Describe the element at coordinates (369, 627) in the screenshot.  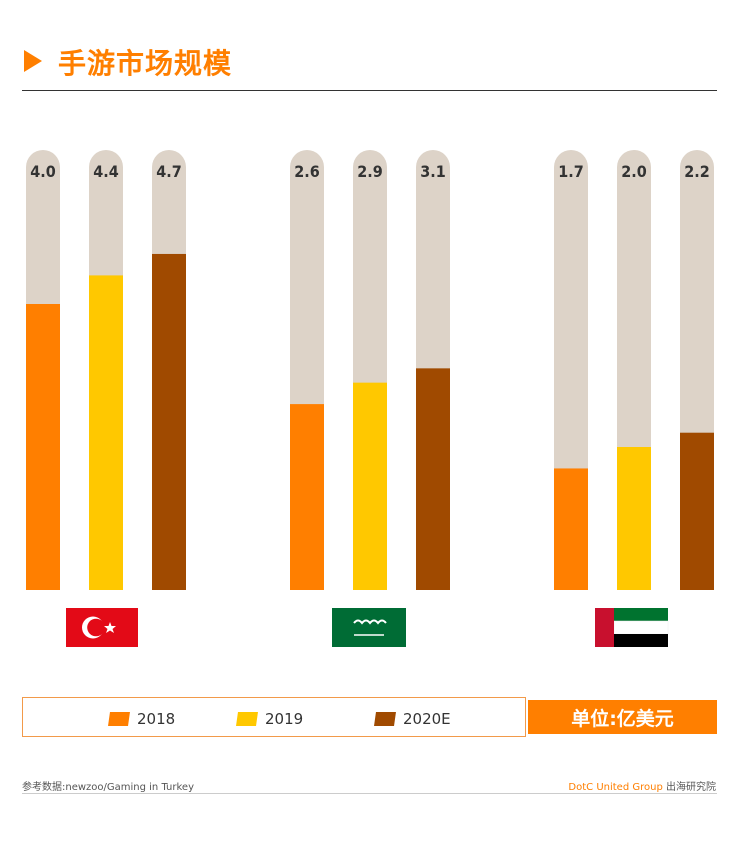
I see `saudi-arabia-flag` at that location.